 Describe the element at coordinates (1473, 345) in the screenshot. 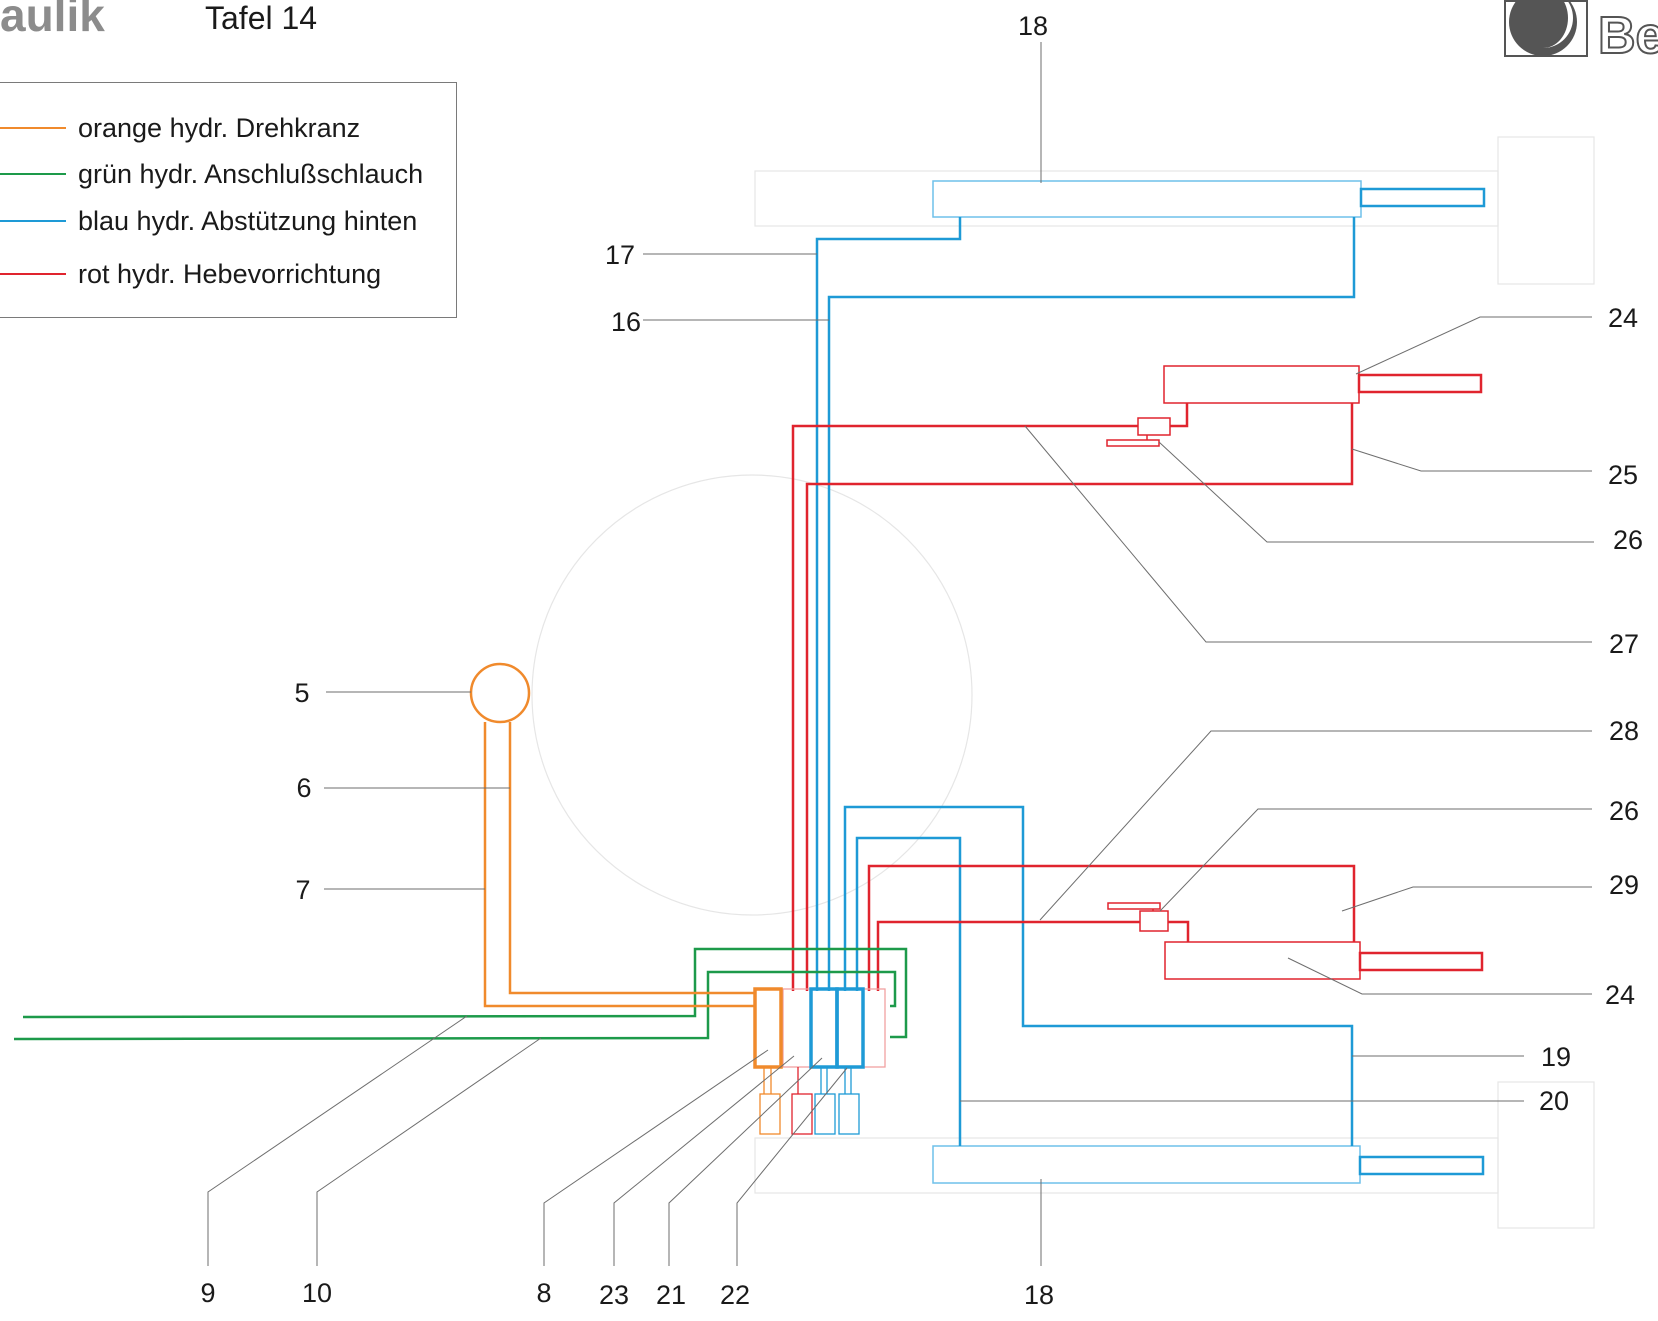

I see `leader-24-top` at that location.